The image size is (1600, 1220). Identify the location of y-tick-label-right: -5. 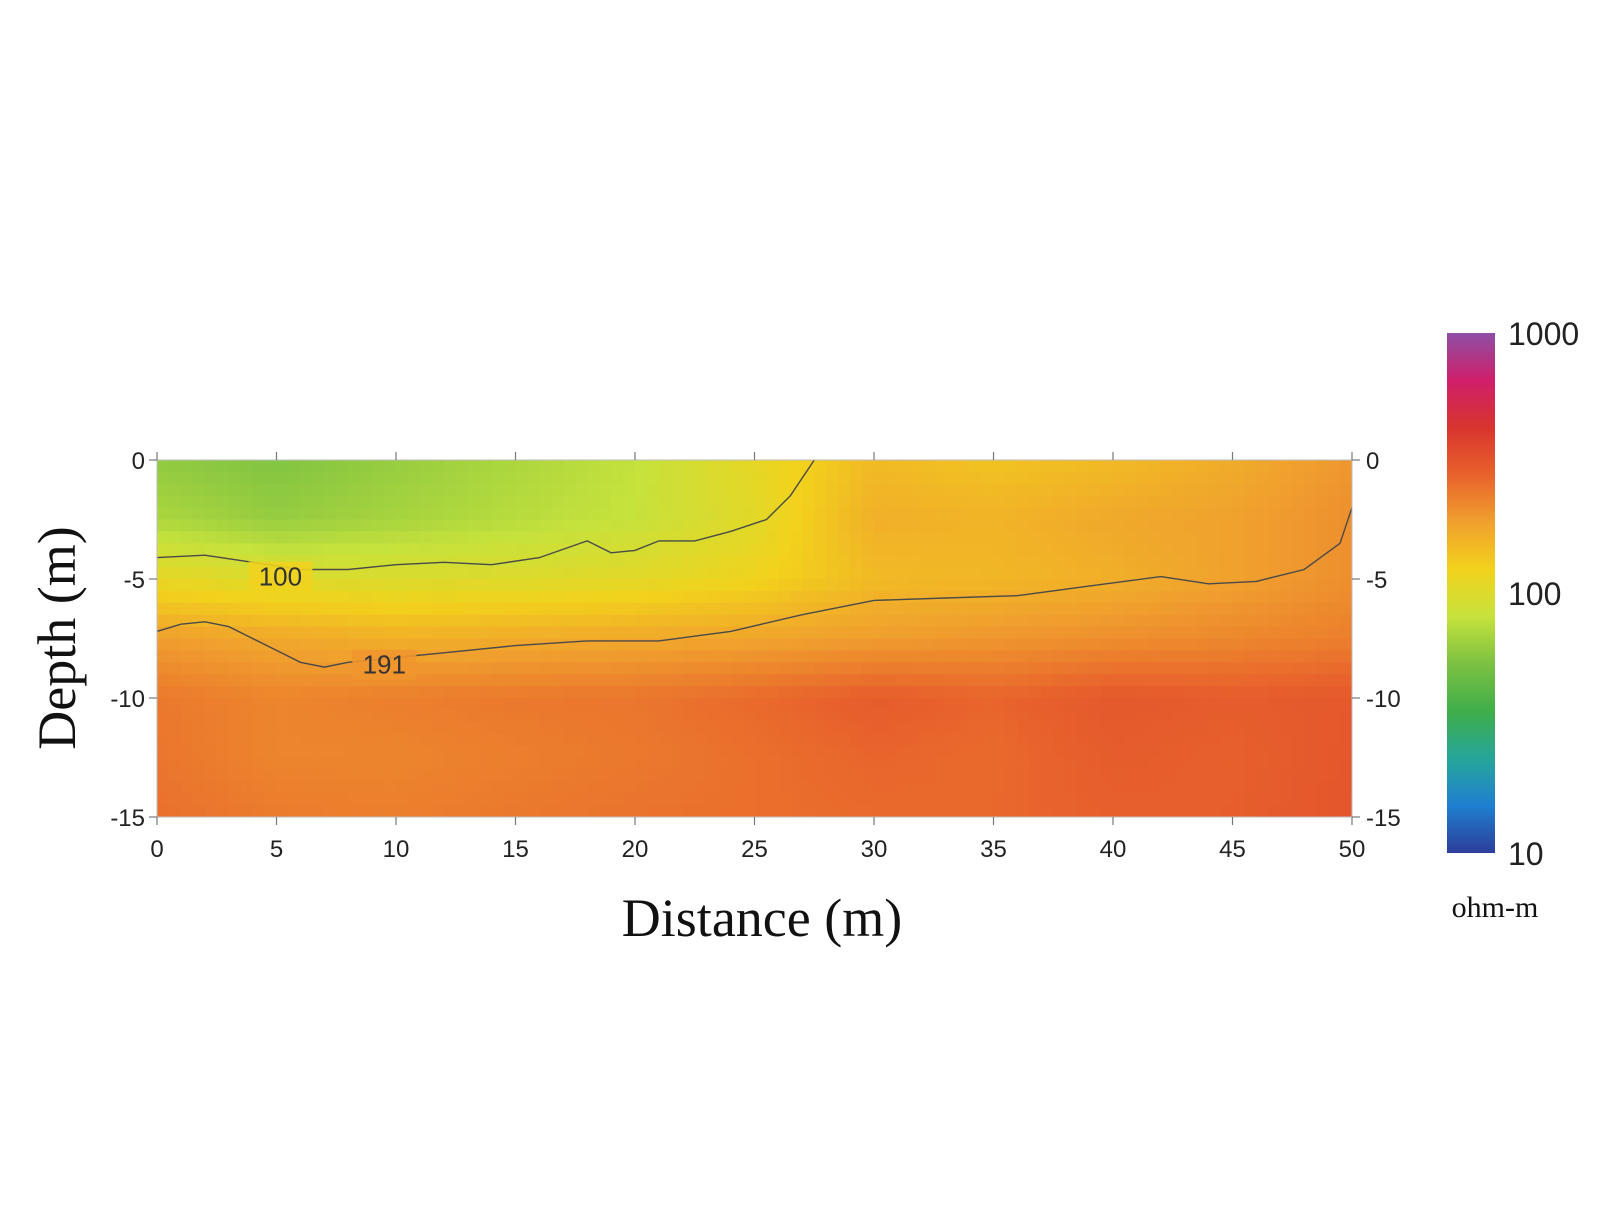
(1376, 580).